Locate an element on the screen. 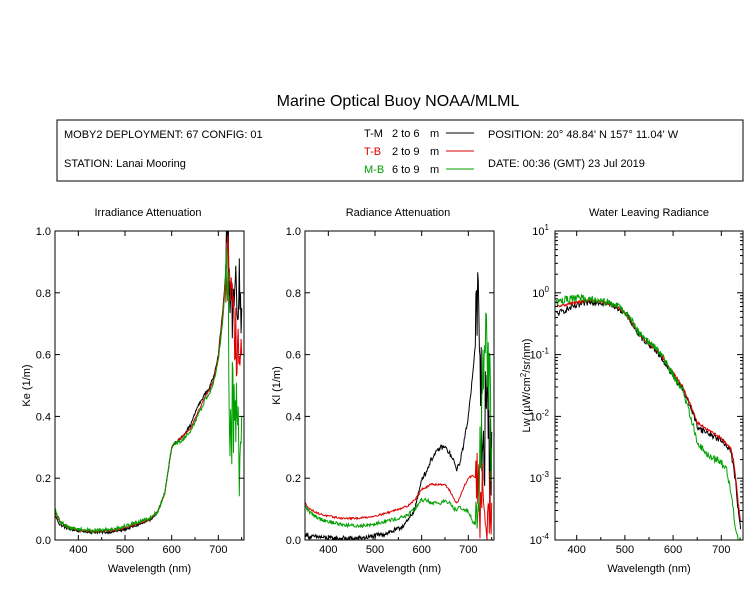 Image resolution: width=750 pixels, height=600 pixels. legend-entry-t-b: T-B 2 to 9 m is located at coordinates (419, 152).